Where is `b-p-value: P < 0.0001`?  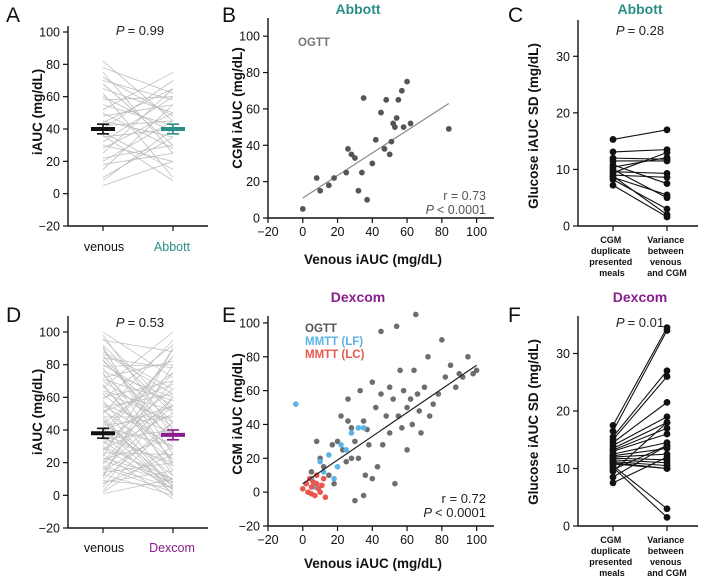
b-p-value: P < 0.0001 is located at coordinates (456, 210).